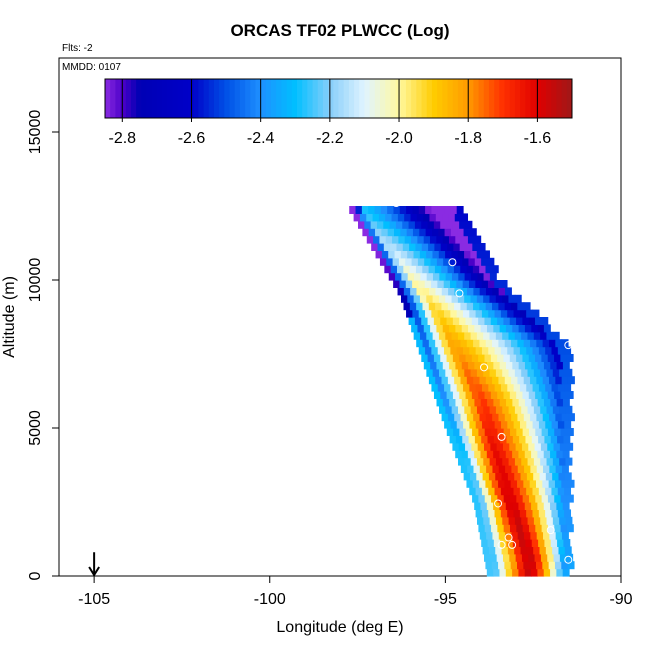  I want to click on x-tick-label: -95, so click(445, 599).